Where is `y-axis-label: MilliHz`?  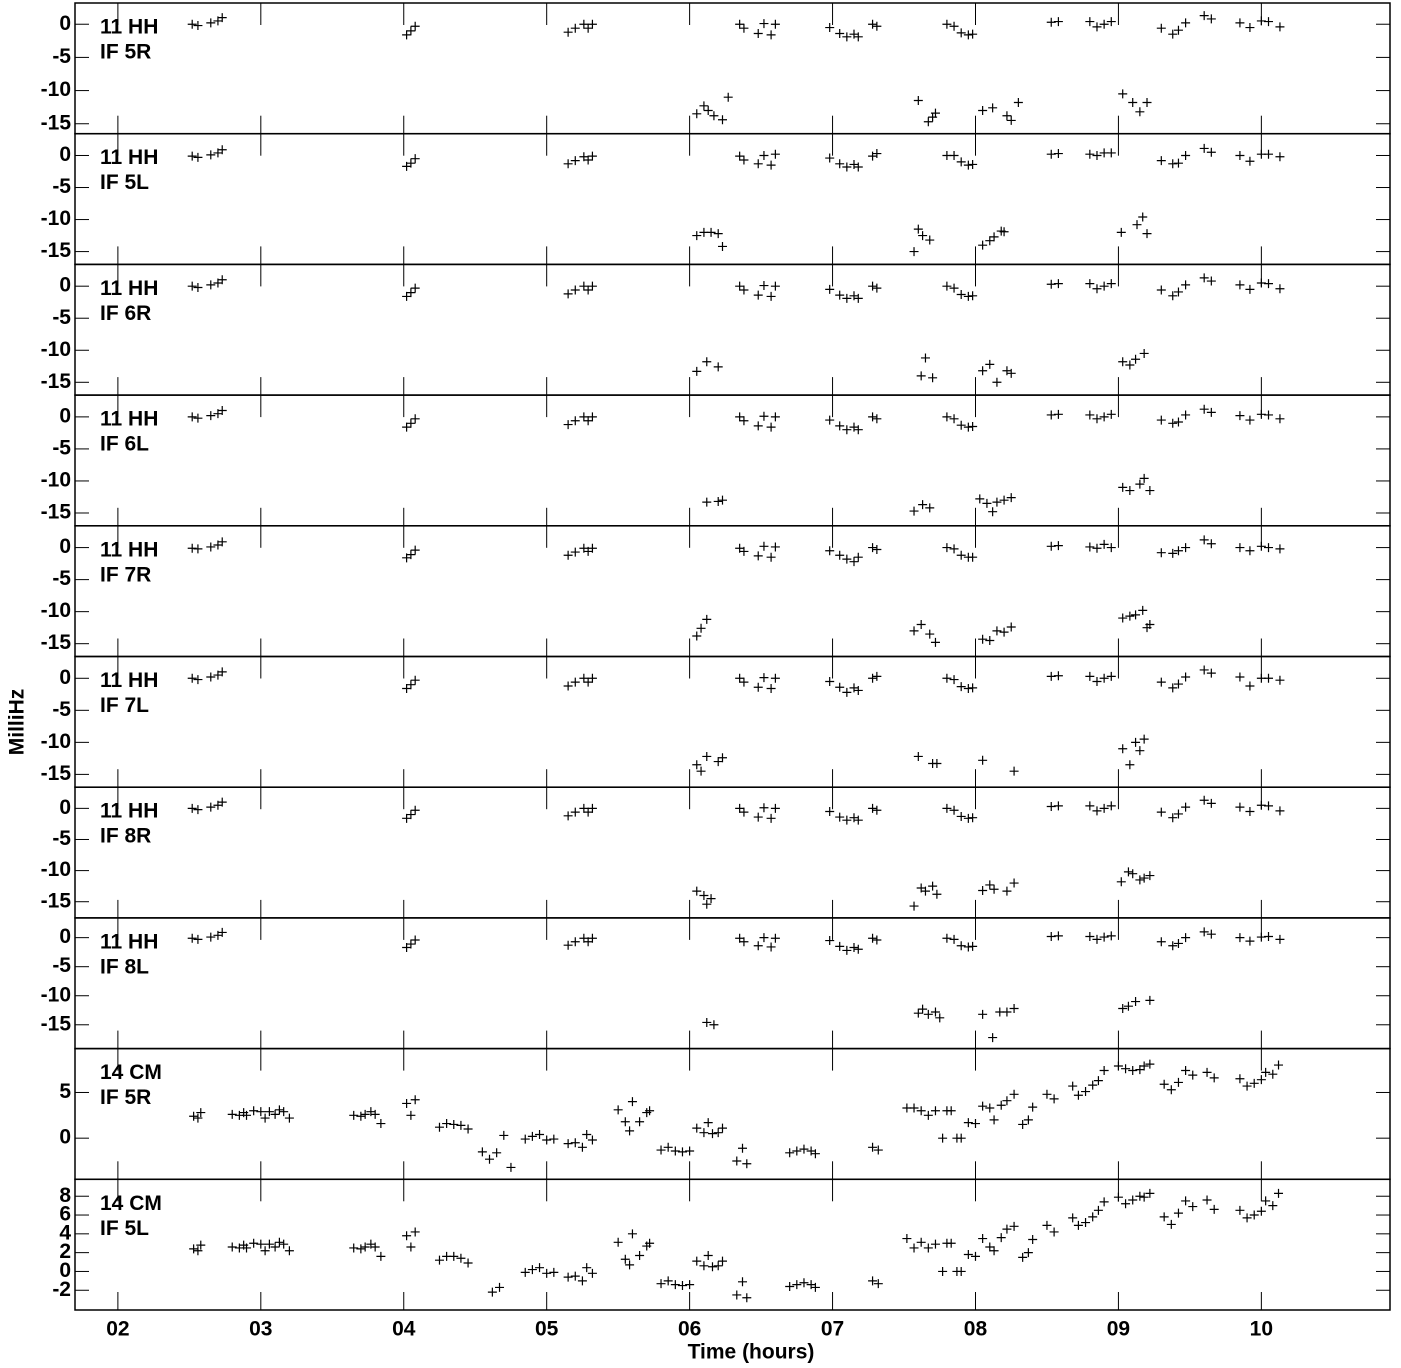
y-axis-label: MilliHz is located at coordinates (17, 722).